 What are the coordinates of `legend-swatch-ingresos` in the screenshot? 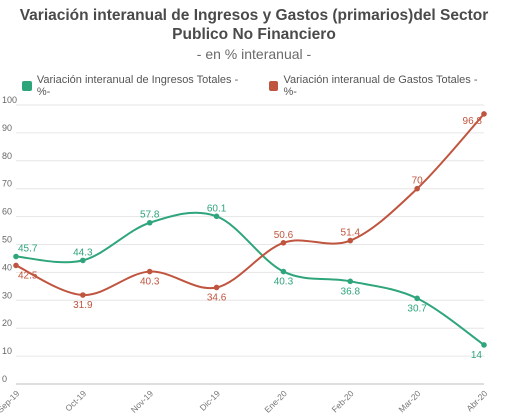 It's located at (27, 86).